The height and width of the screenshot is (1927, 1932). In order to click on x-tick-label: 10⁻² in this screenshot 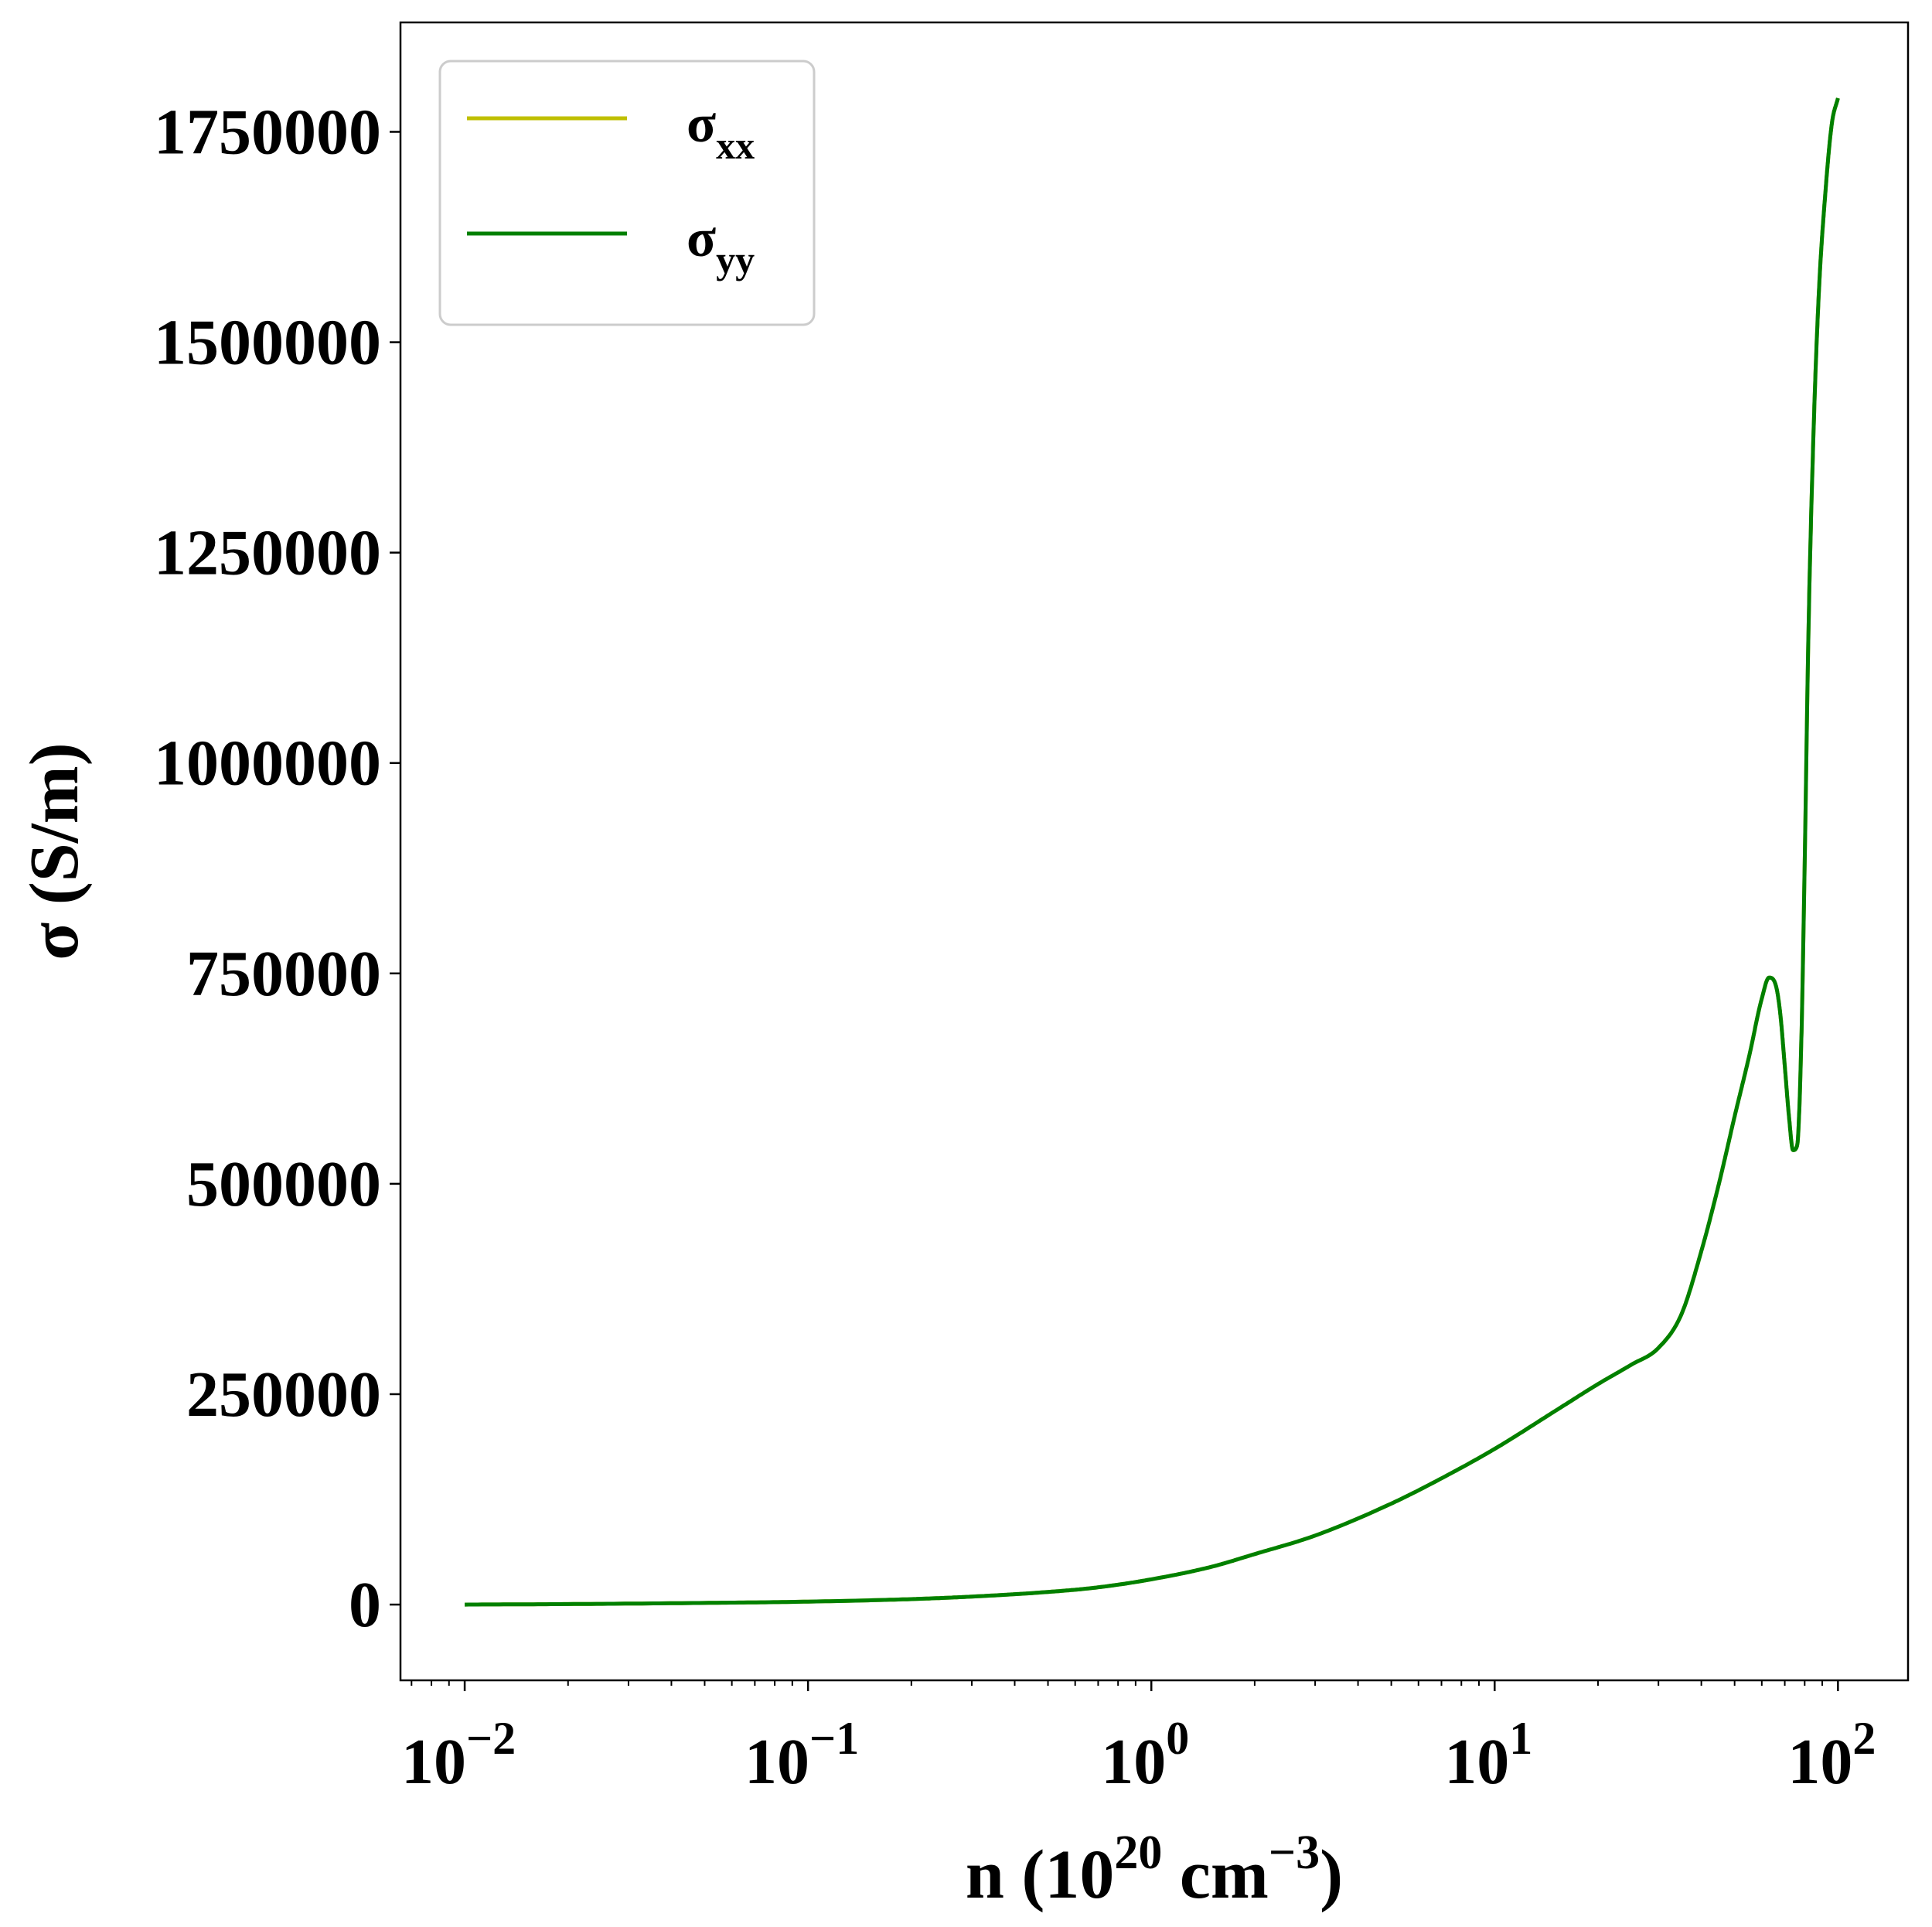, I will do `click(458, 1755)`.